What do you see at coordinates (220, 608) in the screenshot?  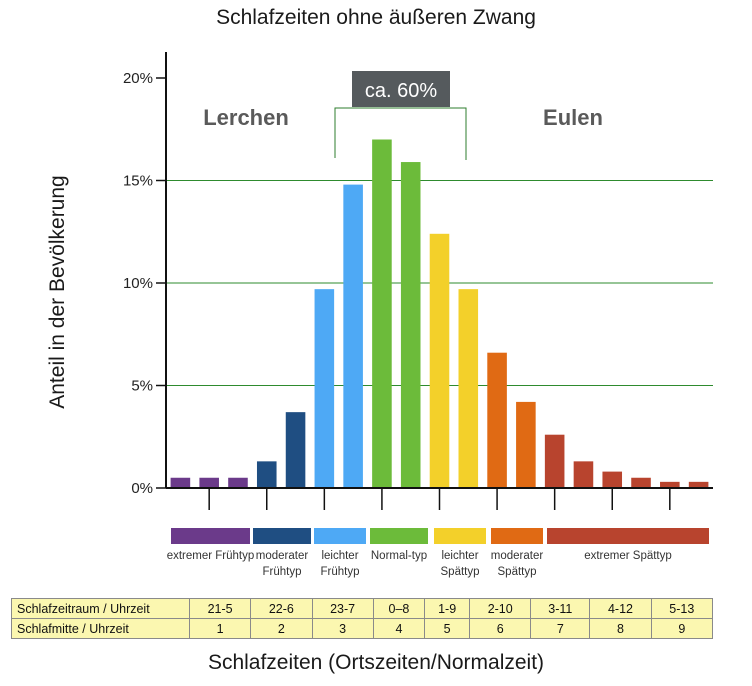 I see `table-cell: 21-5` at bounding box center [220, 608].